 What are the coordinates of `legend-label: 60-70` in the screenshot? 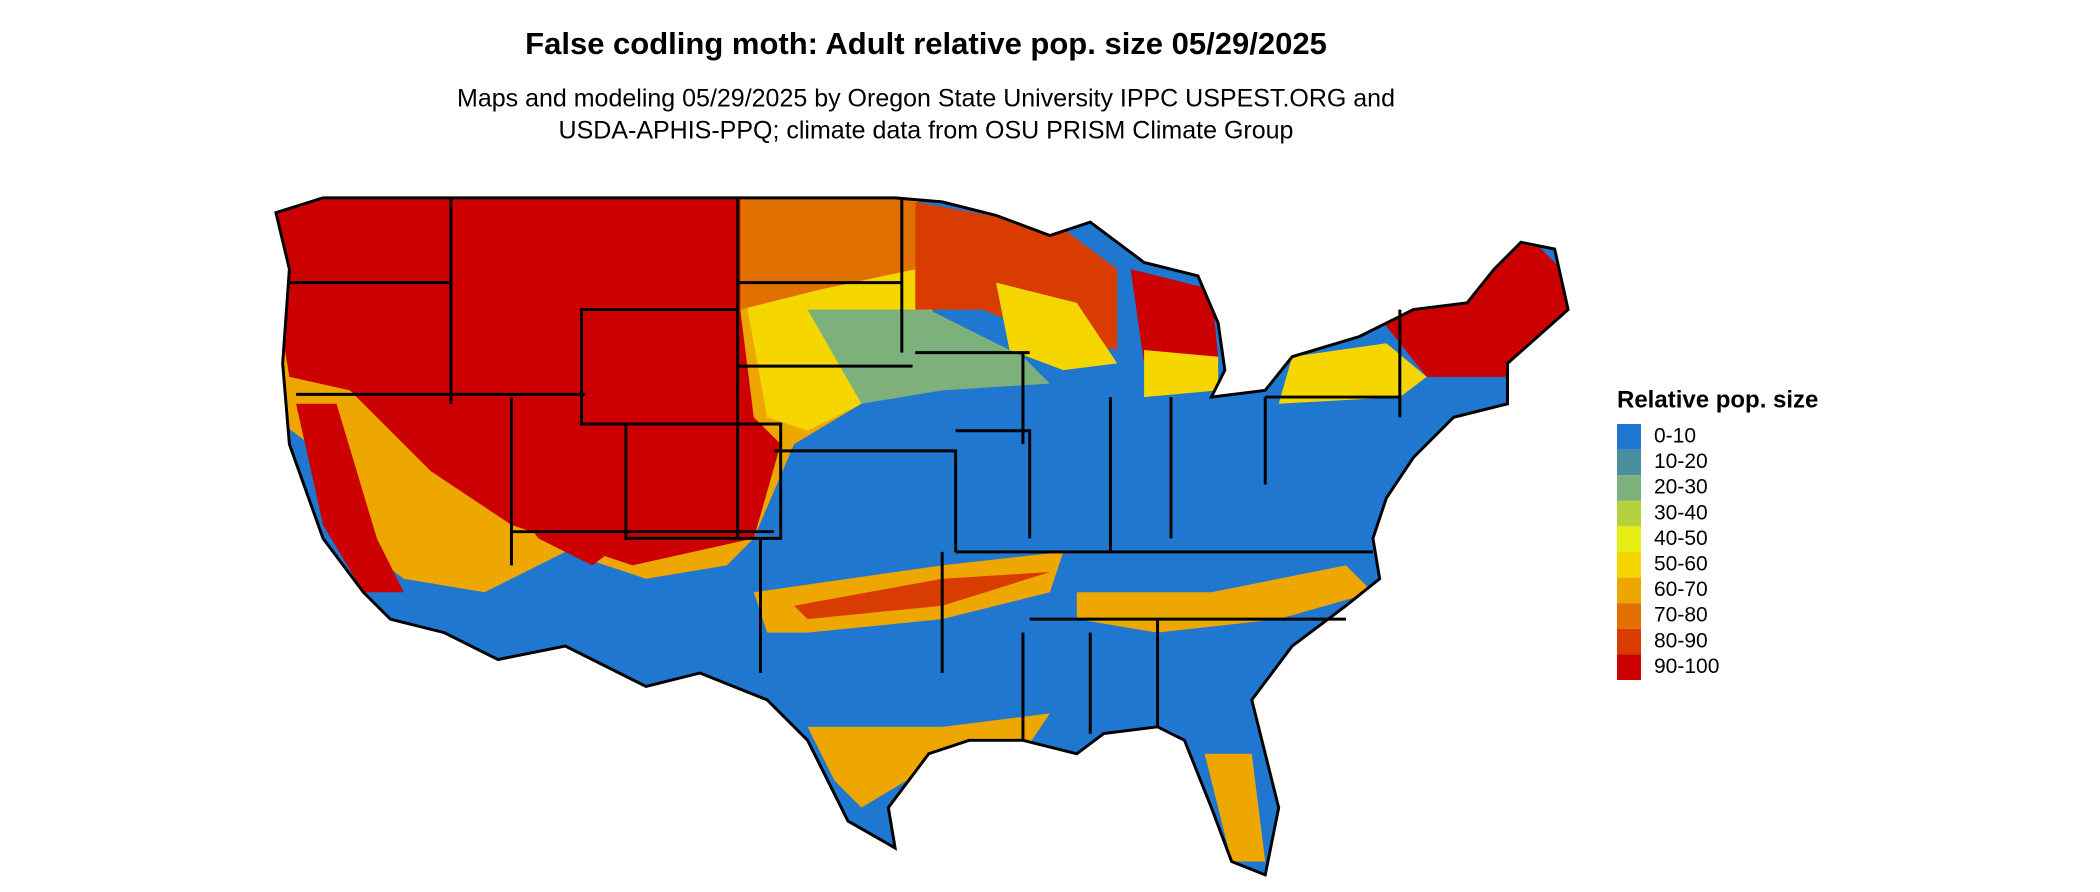 It's located at (1681, 589).